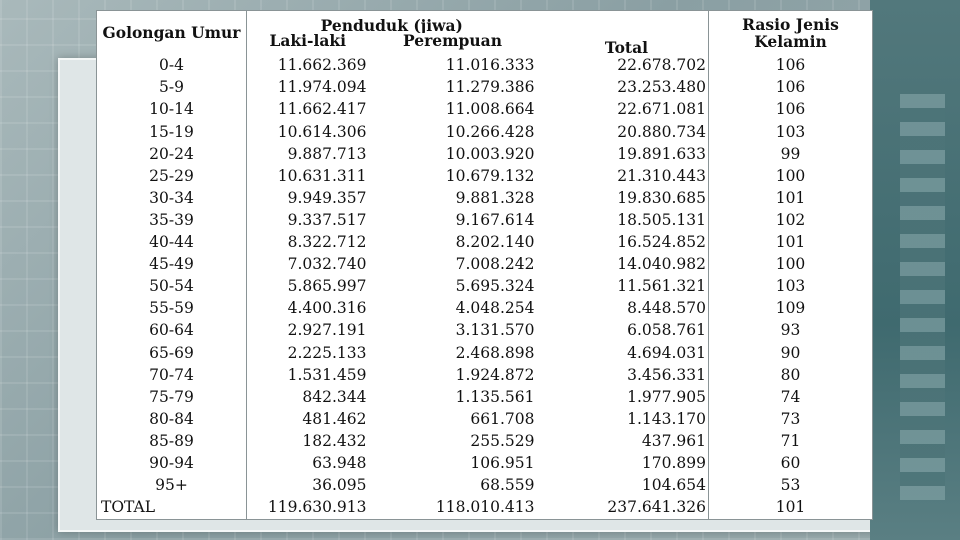  What do you see at coordinates (666, 396) in the screenshot?
I see `cell-total: 1.977.905` at bounding box center [666, 396].